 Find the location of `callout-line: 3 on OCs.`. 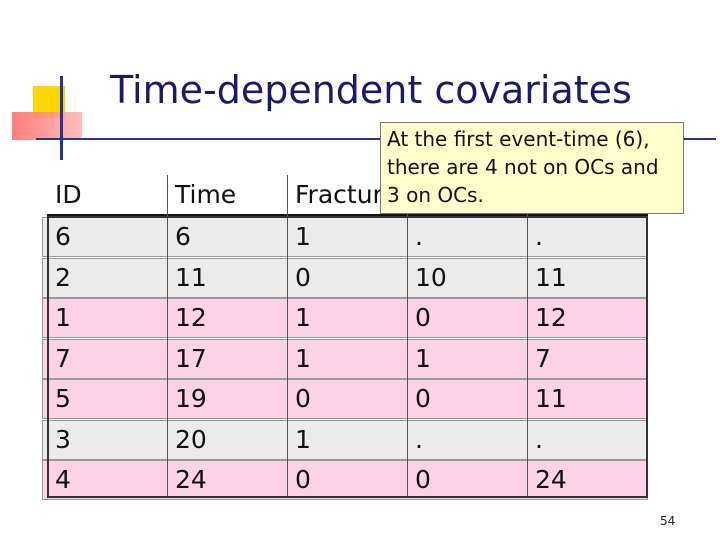

callout-line: 3 on OCs. is located at coordinates (435, 195).